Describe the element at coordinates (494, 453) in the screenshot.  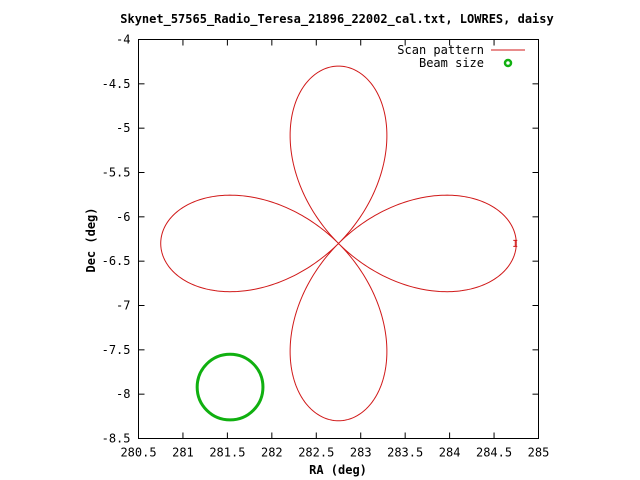
I see `x-tick-label: 284.5` at that location.